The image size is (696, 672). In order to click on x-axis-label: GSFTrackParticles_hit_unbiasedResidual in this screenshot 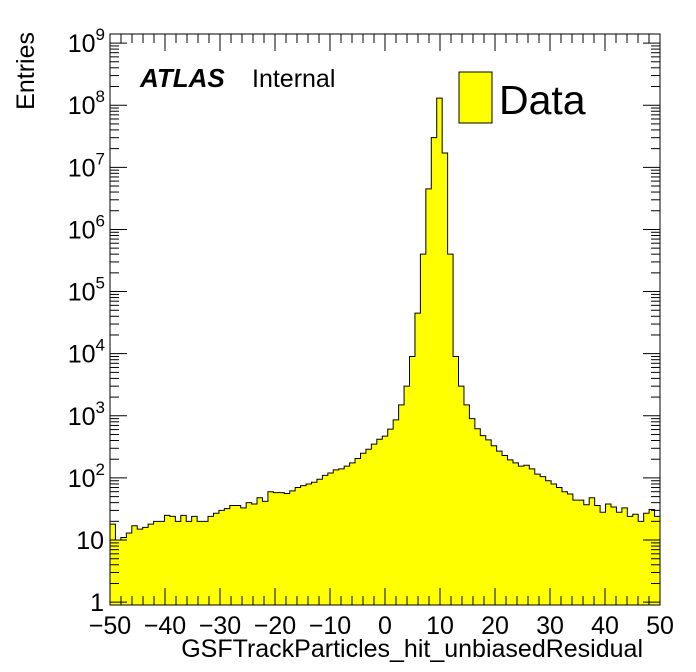, I will do `click(412, 649)`.